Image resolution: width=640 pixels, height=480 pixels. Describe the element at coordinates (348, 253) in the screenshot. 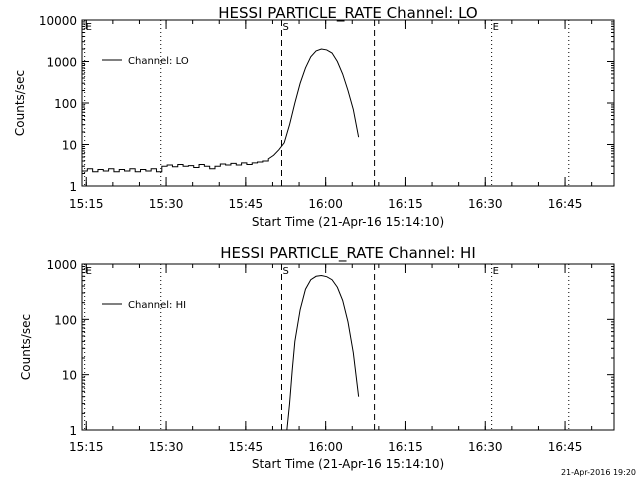

I see `chart-title: HESSI PARTICLE_RATE Channel: HI` at that location.